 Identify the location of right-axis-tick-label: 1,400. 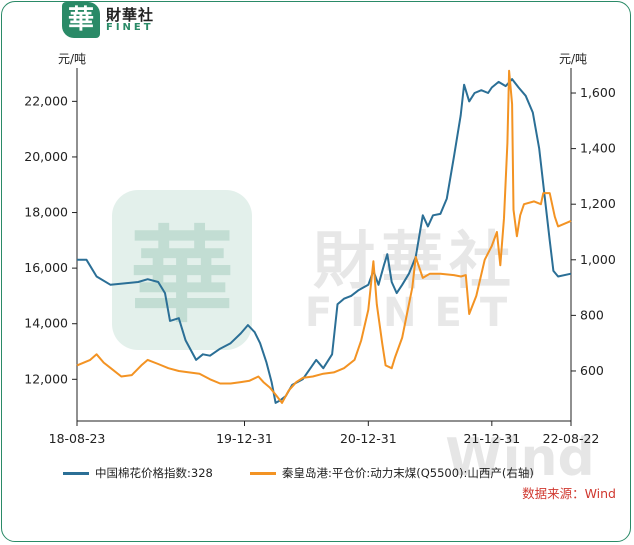
(598, 148).